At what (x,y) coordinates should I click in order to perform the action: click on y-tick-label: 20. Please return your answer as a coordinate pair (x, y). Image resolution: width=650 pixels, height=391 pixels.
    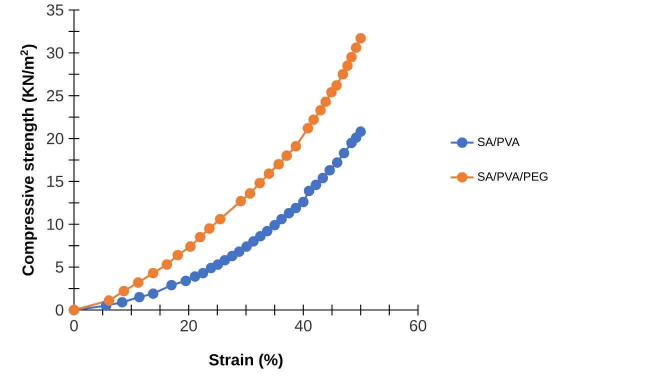
    Looking at the image, I should click on (55, 138).